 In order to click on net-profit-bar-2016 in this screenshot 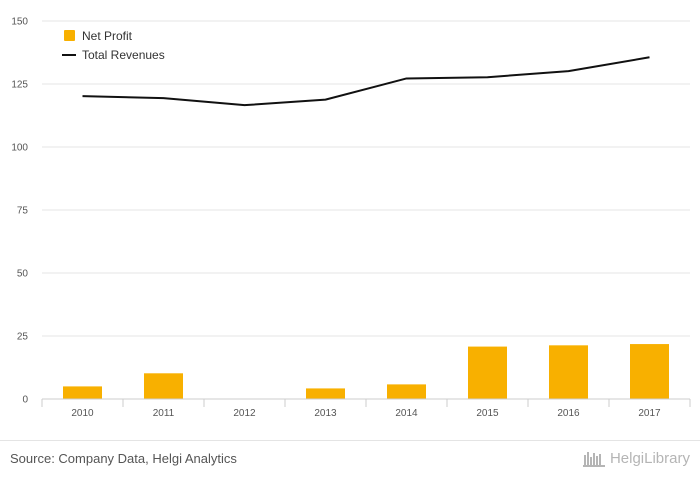, I will do `click(568, 372)`.